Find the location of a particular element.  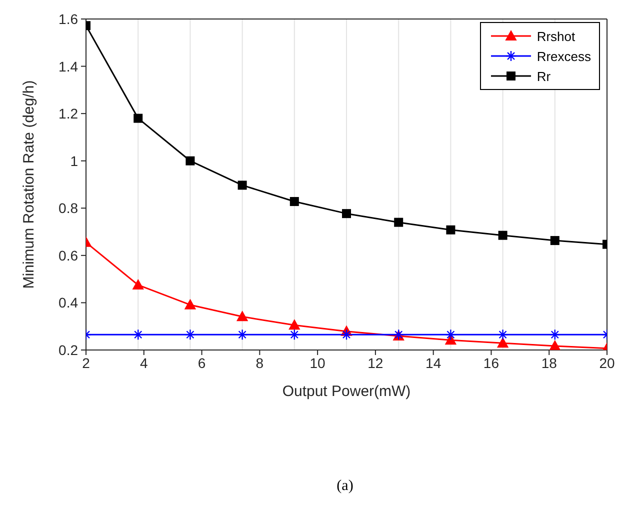

legend-label: Rrexcess is located at coordinates (563, 56).